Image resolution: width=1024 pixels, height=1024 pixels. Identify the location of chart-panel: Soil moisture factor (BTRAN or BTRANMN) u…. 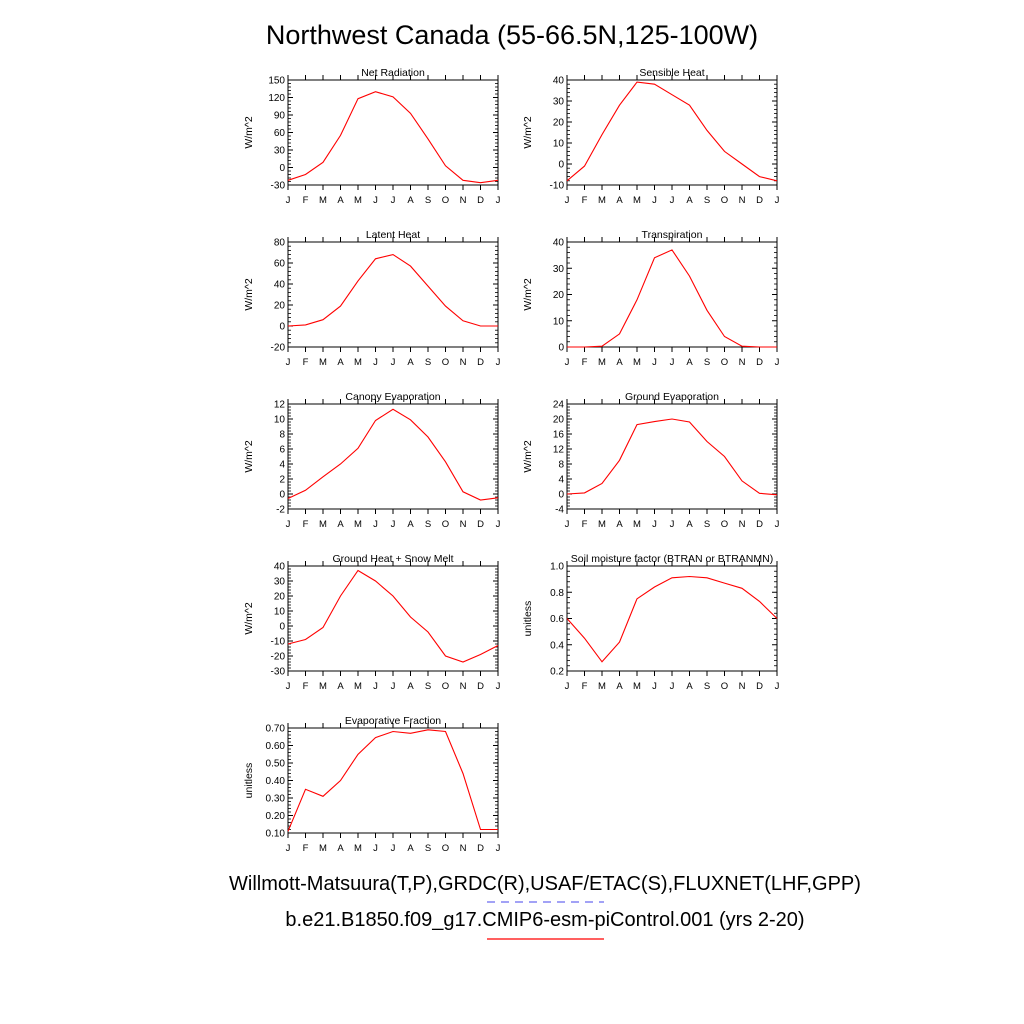
(651, 622).